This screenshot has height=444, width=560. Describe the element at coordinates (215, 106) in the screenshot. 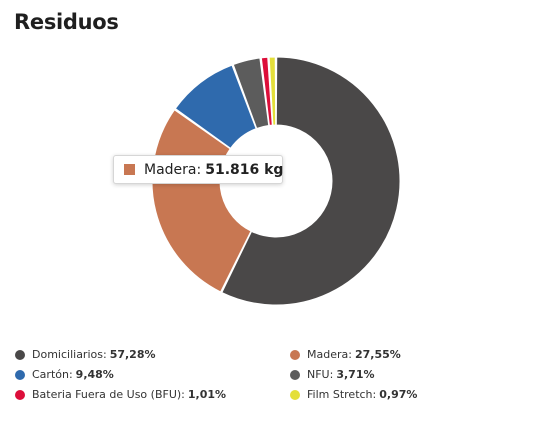

I see `slice-cart-n` at that location.